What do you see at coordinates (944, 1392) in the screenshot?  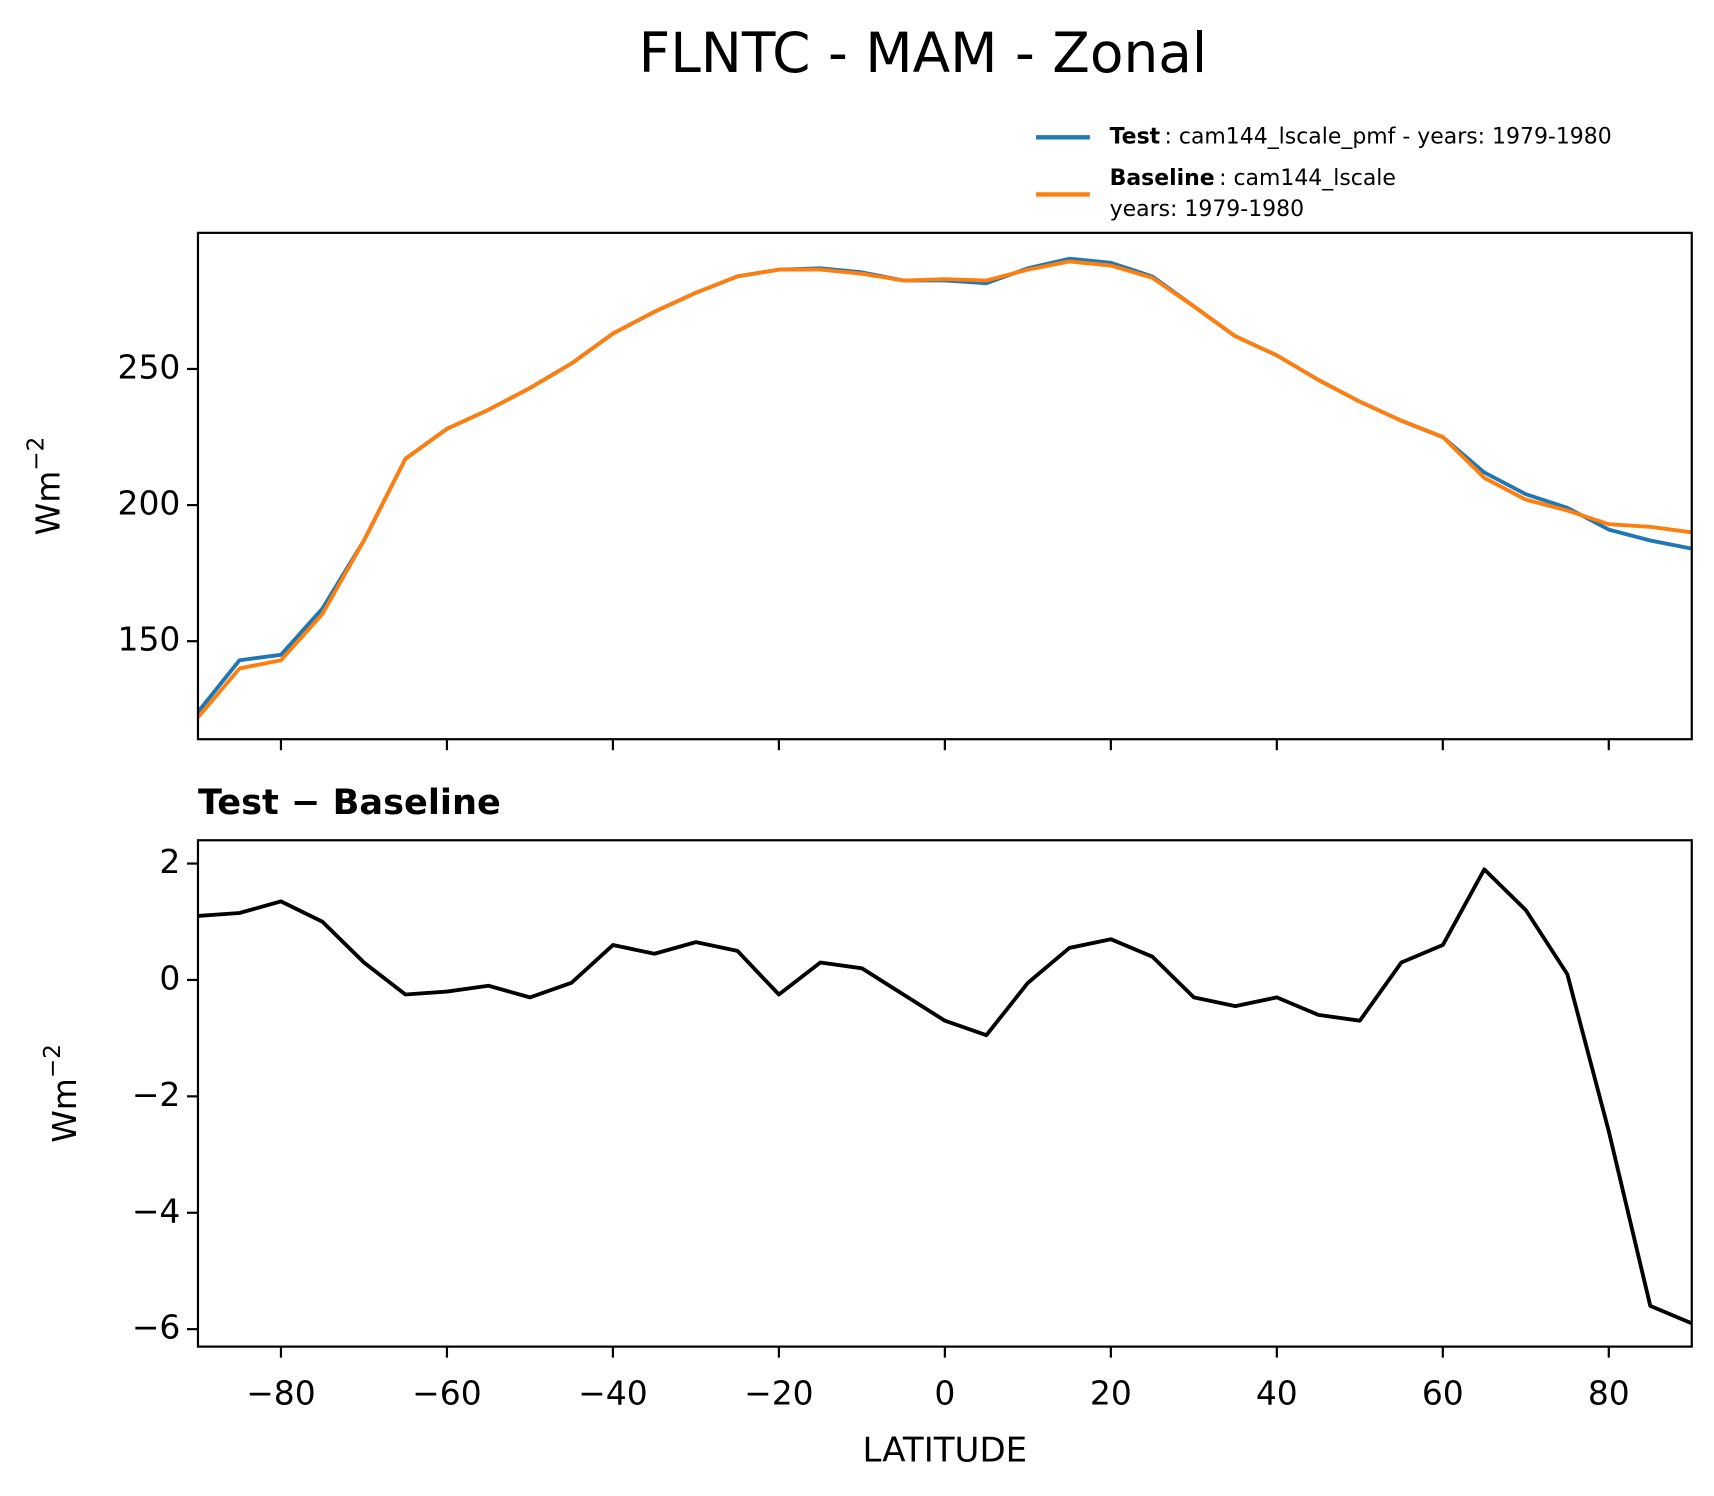 I see `x-tick-label: 0` at bounding box center [944, 1392].